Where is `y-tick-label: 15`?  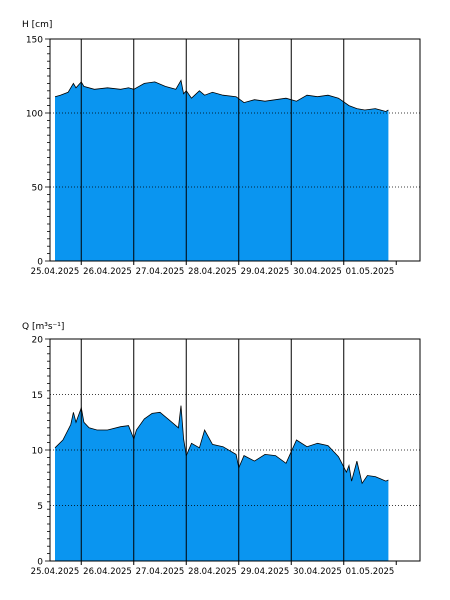 y-tick-label: 15 is located at coordinates (37, 396).